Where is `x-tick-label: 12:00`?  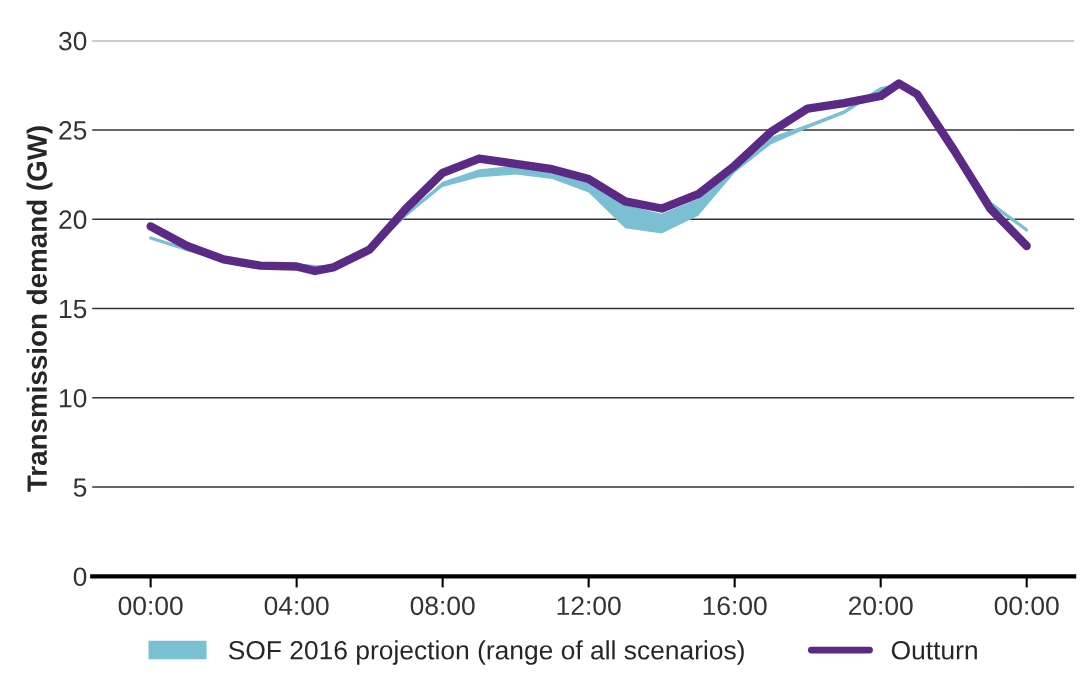
x-tick-label: 12:00 is located at coordinates (589, 606).